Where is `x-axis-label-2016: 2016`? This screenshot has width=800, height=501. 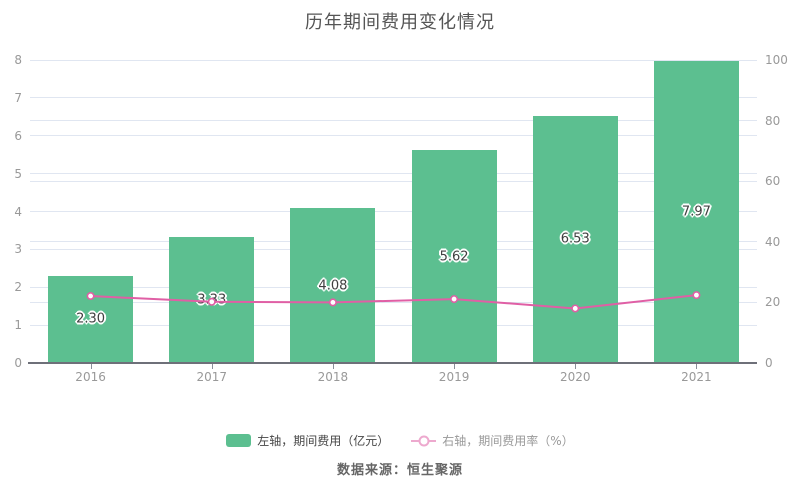 x-axis-label-2016: 2016 is located at coordinates (90, 377).